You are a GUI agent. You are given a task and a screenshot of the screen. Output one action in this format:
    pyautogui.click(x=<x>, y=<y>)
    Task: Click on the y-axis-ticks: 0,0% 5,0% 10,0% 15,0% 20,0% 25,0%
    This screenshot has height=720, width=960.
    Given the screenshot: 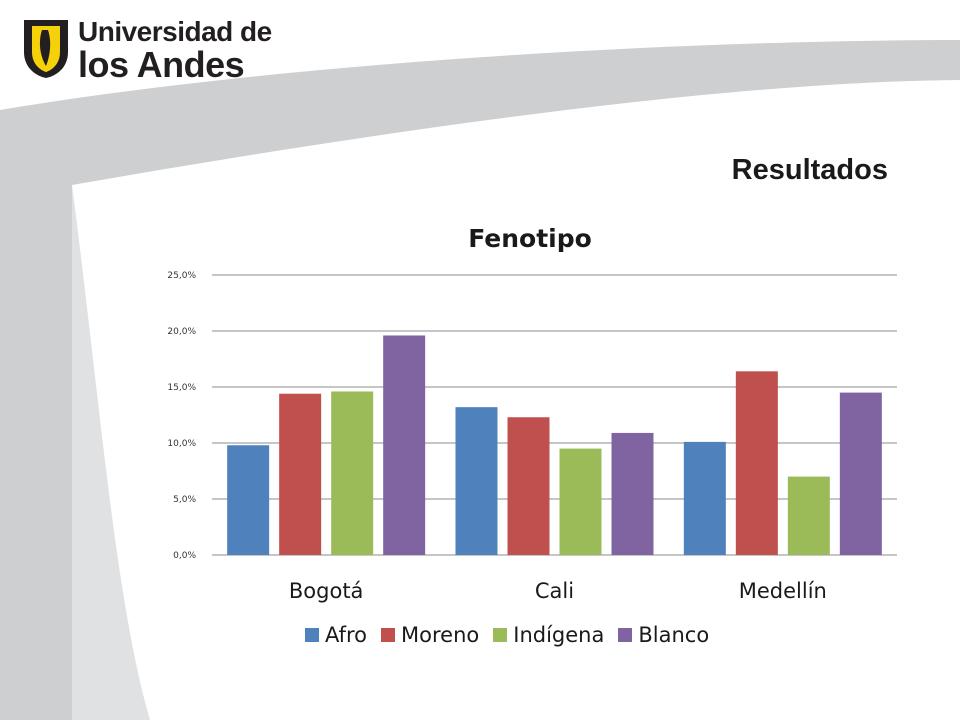 What is the action you would take?
    pyautogui.click(x=181, y=416)
    